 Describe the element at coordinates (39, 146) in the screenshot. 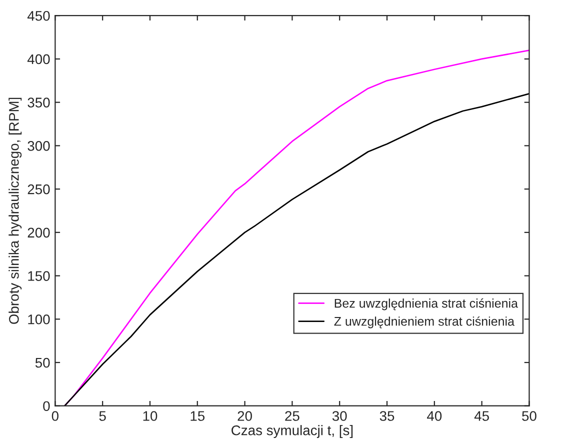

I see `y-tick-label: 300` at that location.